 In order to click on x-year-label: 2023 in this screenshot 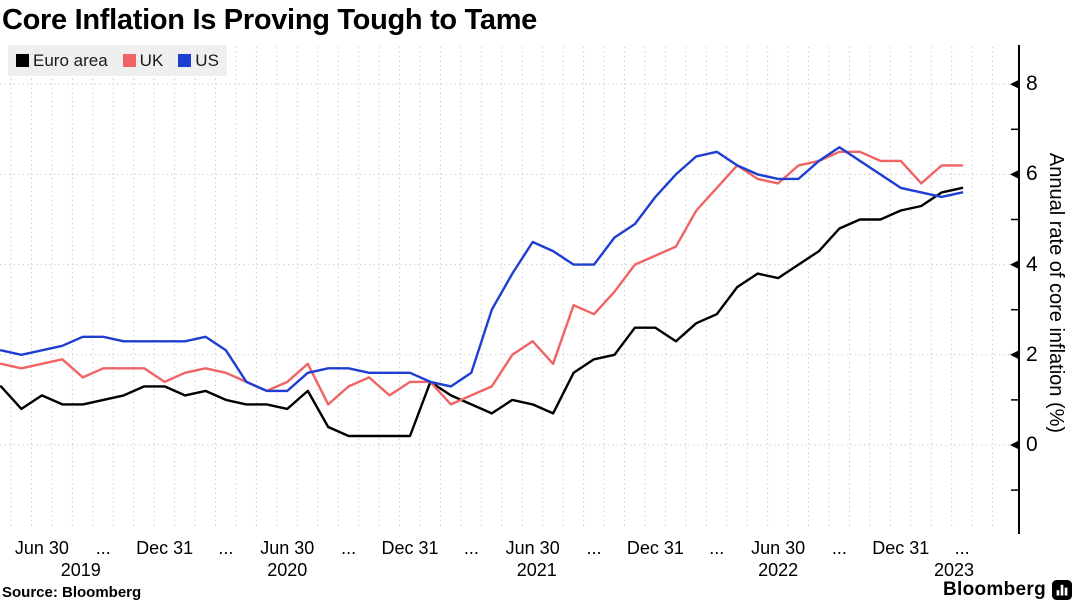, I will do `click(953, 570)`.